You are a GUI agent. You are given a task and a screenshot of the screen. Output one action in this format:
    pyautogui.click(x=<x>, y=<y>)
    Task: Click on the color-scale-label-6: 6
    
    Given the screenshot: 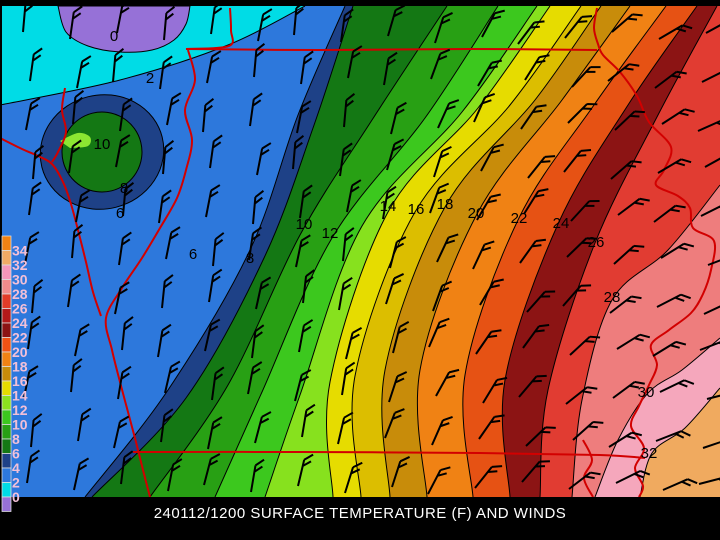 What is the action you would take?
    pyautogui.click(x=16, y=454)
    